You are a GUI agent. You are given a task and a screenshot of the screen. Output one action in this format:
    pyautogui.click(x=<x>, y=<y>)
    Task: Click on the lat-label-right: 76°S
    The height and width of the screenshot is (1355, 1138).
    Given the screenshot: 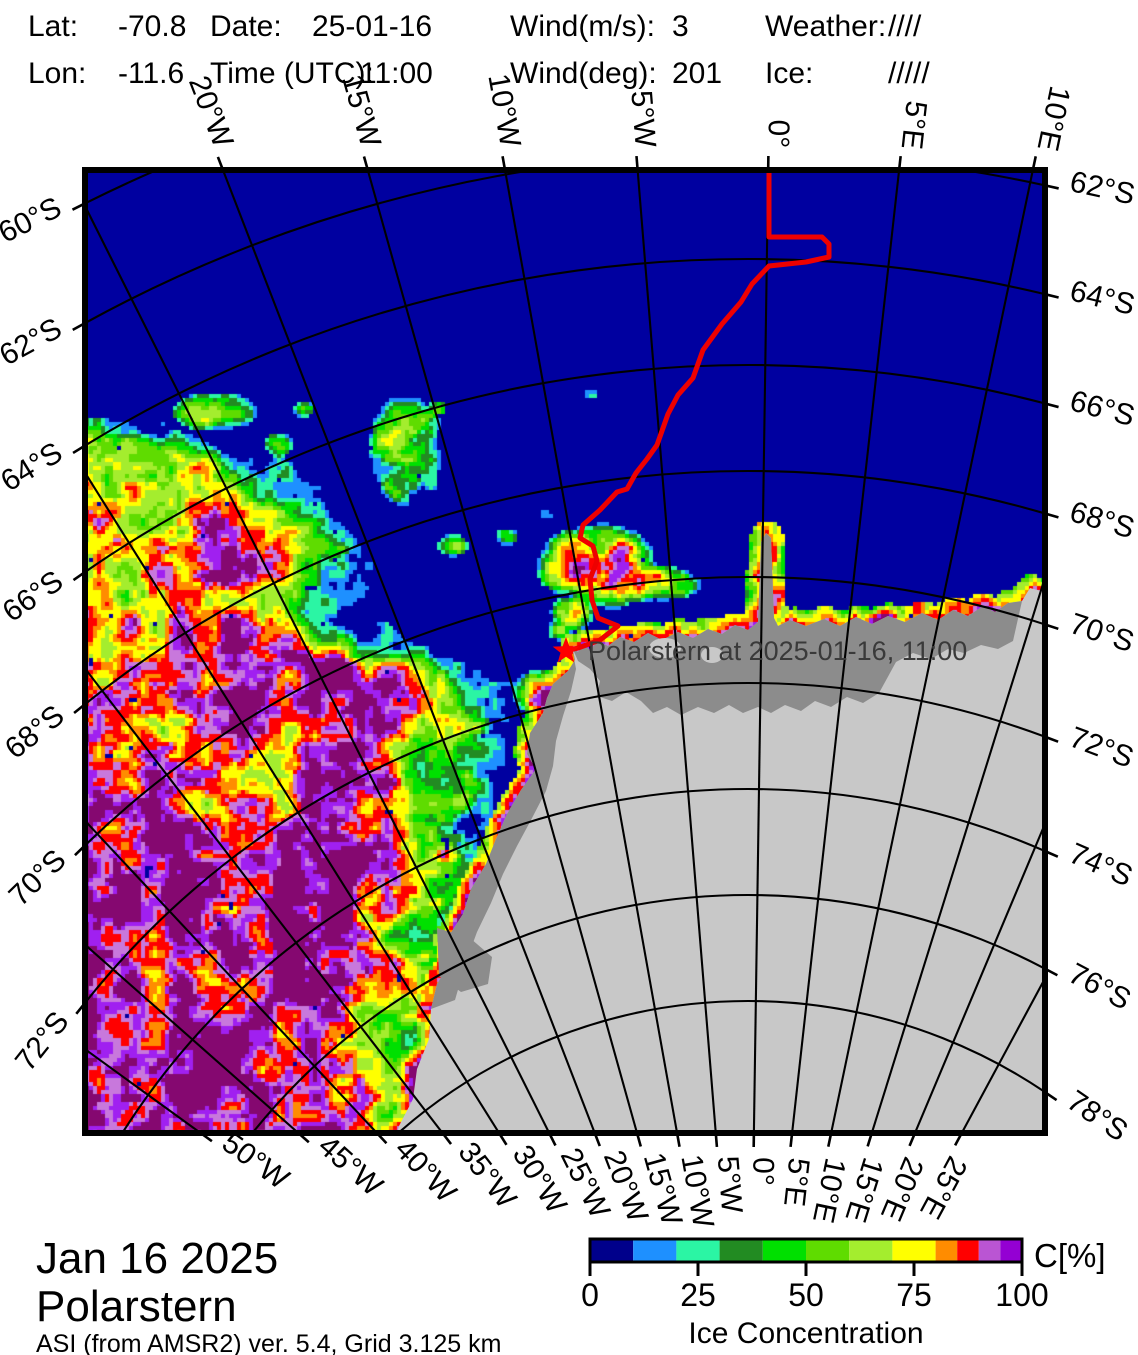 What is the action you would take?
    pyautogui.click(x=1099, y=987)
    